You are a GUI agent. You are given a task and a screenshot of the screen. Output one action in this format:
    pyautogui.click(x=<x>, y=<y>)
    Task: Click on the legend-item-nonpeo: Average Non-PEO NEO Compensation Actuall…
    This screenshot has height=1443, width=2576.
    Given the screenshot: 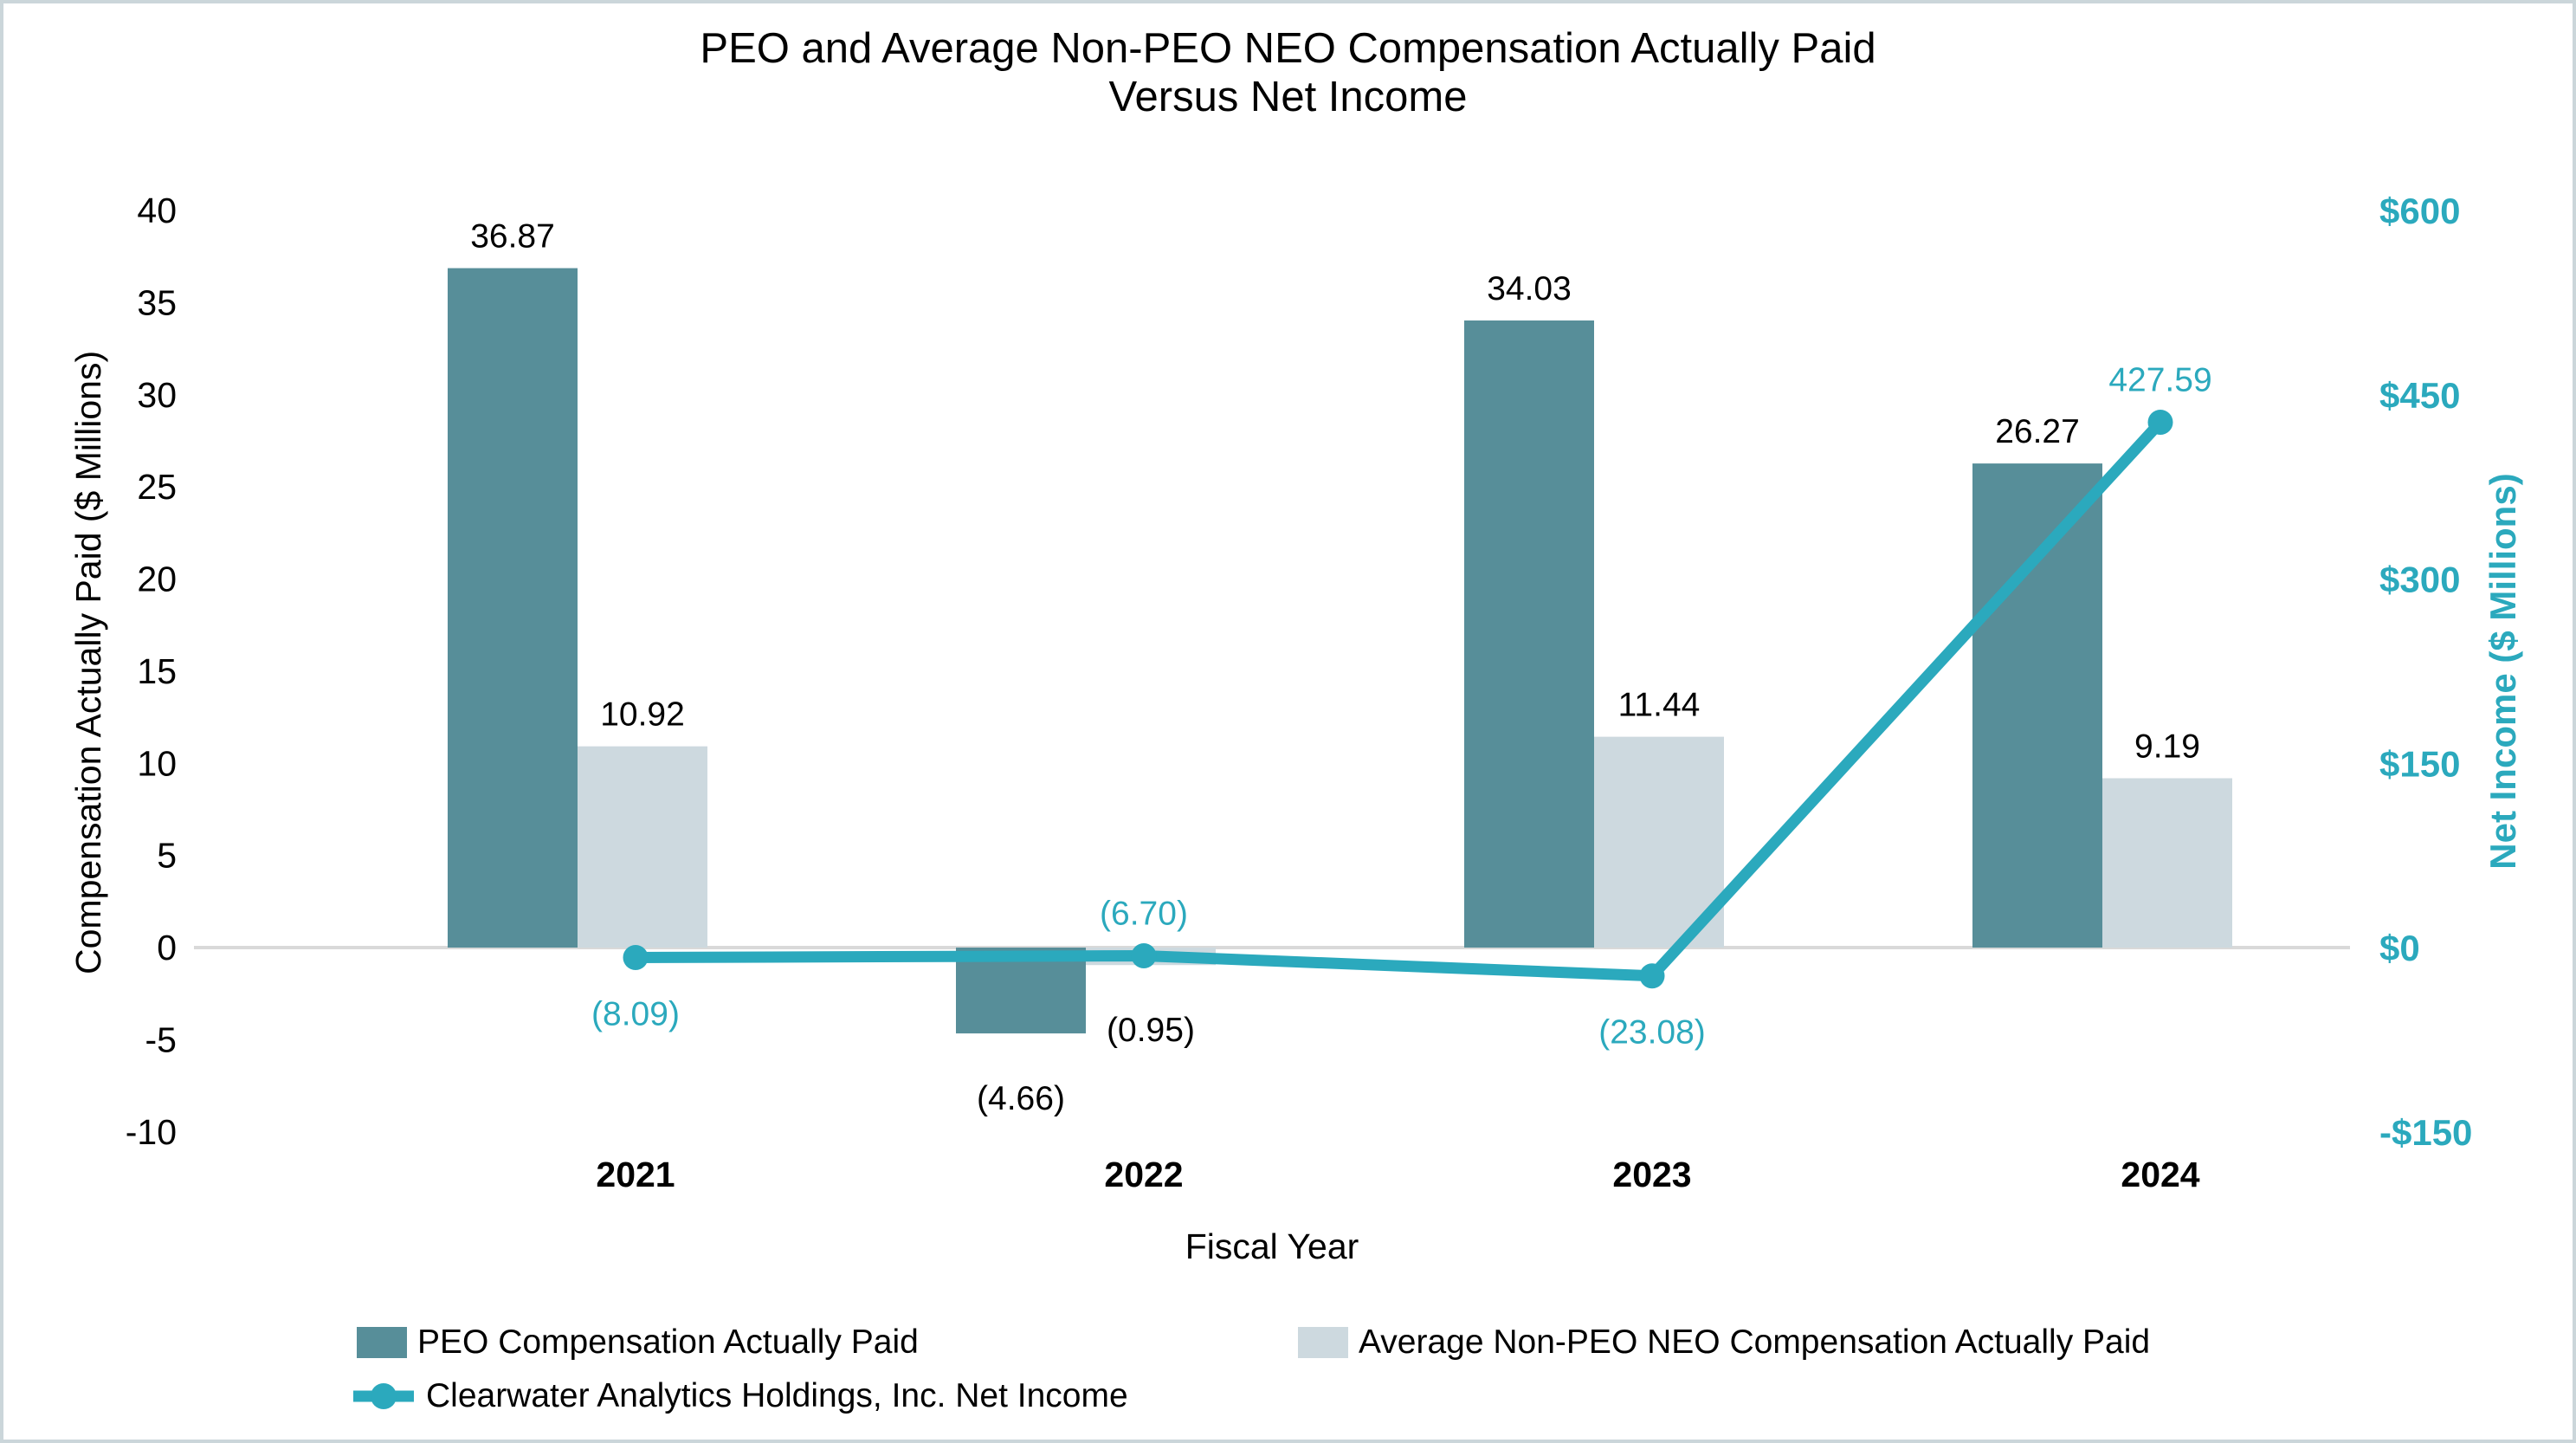 What is the action you would take?
    pyautogui.click(x=1724, y=1342)
    